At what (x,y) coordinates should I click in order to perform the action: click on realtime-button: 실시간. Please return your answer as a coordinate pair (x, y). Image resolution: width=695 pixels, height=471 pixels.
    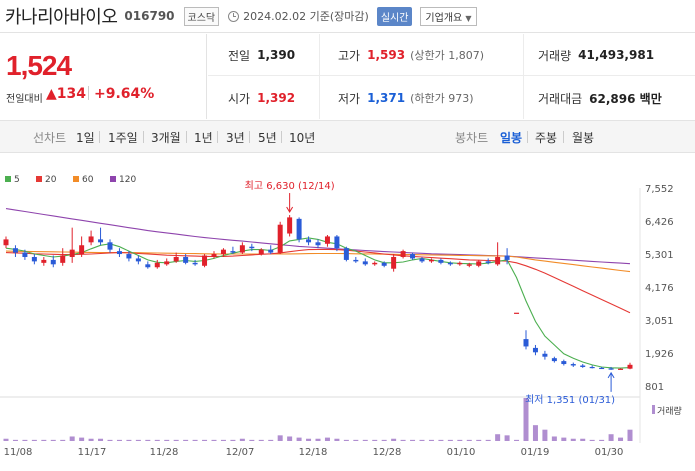
    Looking at the image, I should click on (394, 16).